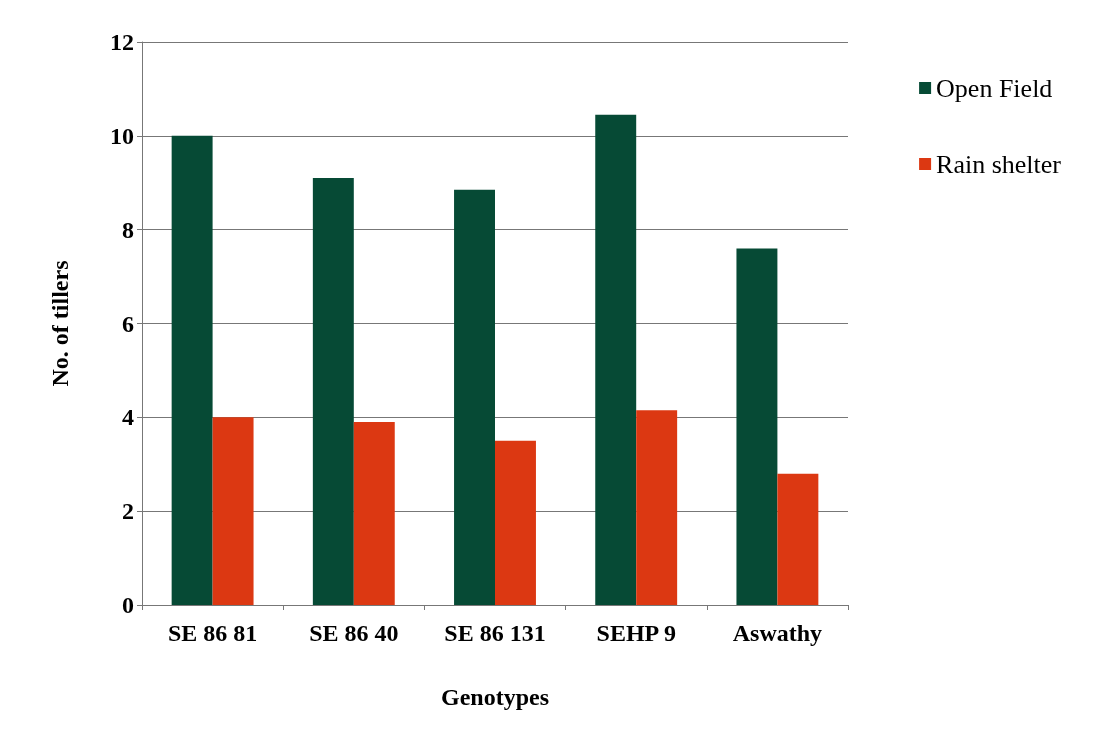 The height and width of the screenshot is (745, 1106). What do you see at coordinates (128, 323) in the screenshot?
I see `y-tick-label: 6` at bounding box center [128, 323].